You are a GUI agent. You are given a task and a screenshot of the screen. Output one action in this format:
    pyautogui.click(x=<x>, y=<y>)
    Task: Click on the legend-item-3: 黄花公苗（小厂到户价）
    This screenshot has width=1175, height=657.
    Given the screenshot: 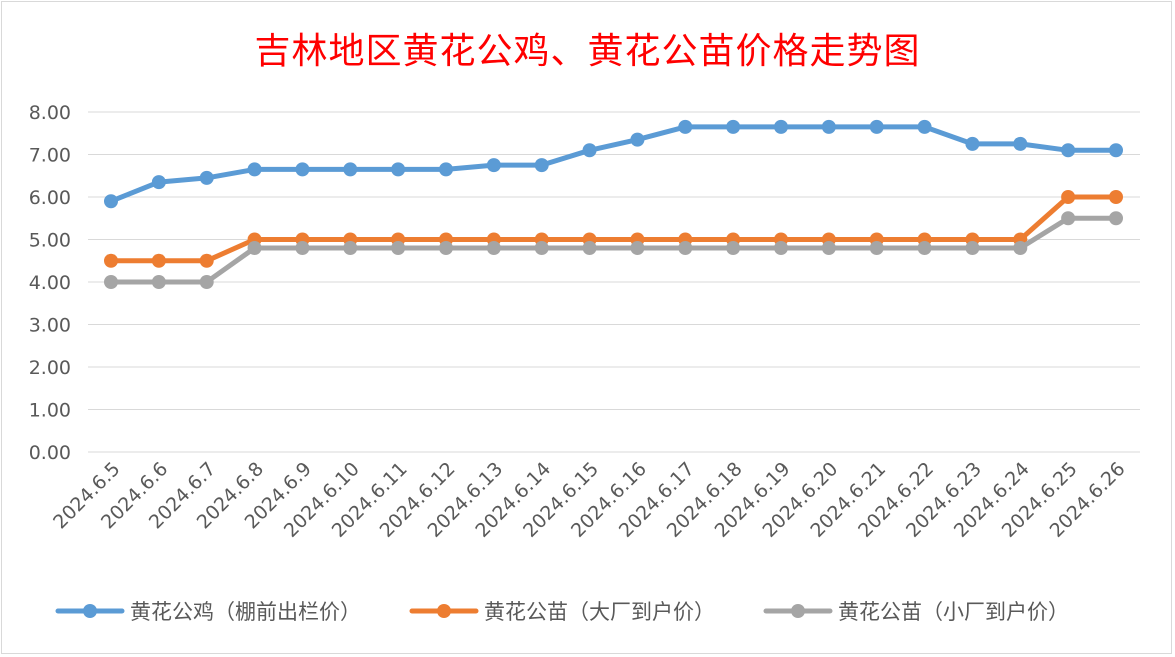 What is the action you would take?
    pyautogui.click(x=916, y=612)
    